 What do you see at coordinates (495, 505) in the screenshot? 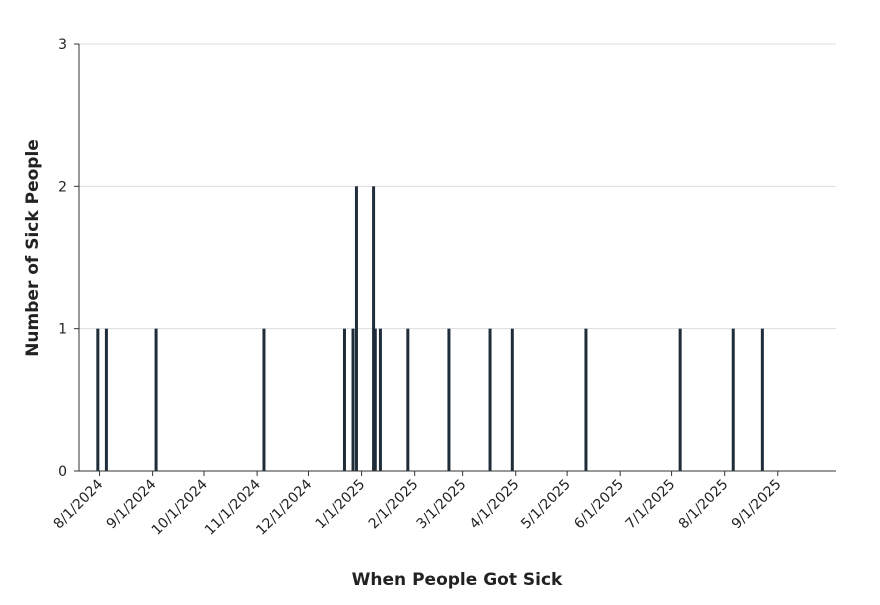
I see `x-tick-label: 4/1/2025` at bounding box center [495, 505].